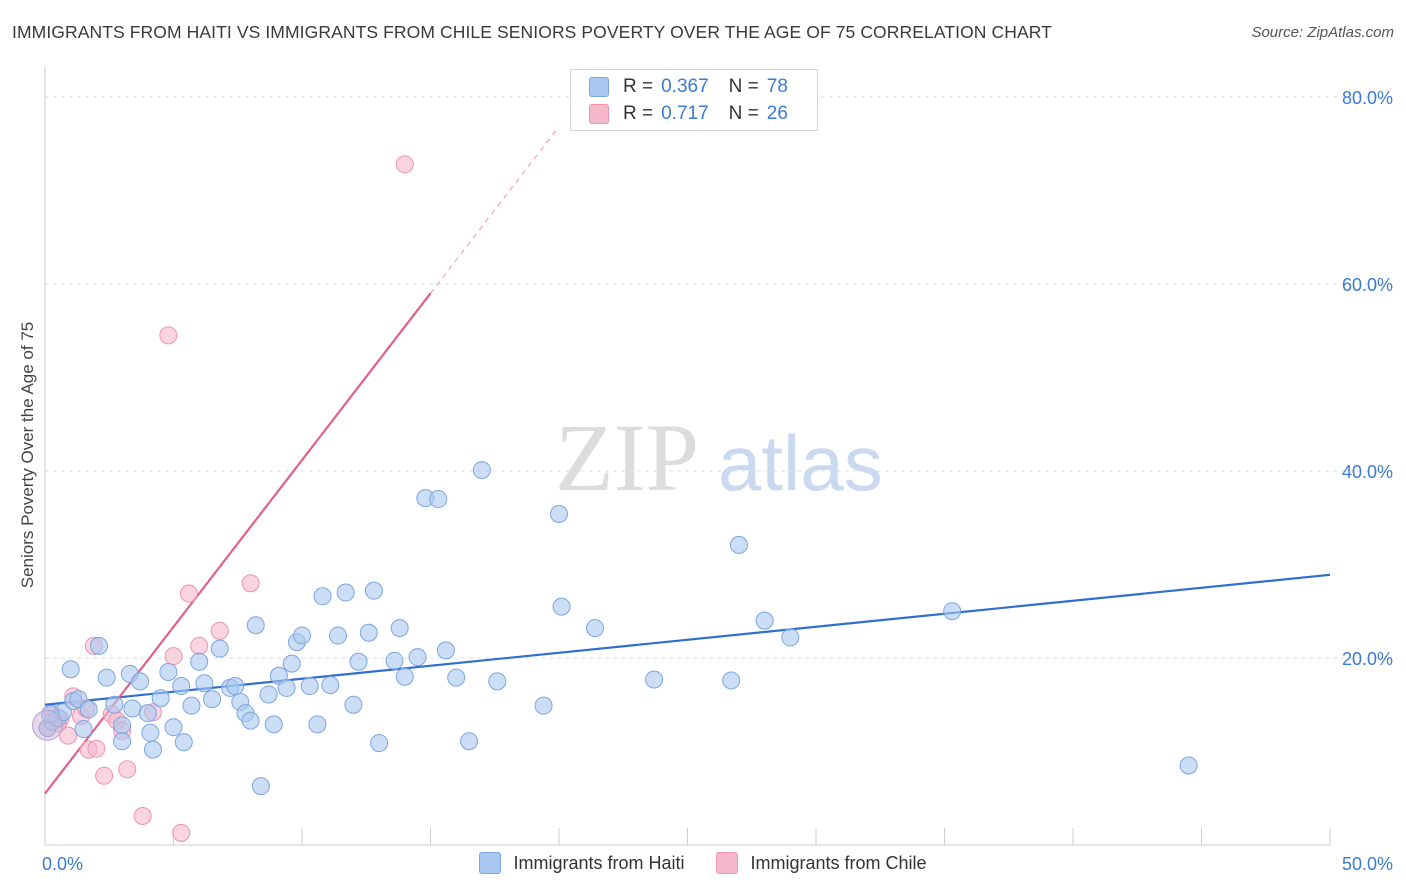 Image resolution: width=1406 pixels, height=892 pixels. I want to click on haiti-swatch, so click(599, 87).